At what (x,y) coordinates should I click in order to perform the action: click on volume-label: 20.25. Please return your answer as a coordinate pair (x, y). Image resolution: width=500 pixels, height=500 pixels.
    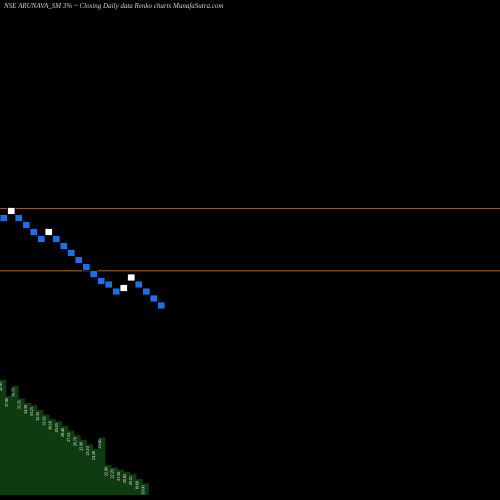
    Looking at the image, I should click on (130, 480).